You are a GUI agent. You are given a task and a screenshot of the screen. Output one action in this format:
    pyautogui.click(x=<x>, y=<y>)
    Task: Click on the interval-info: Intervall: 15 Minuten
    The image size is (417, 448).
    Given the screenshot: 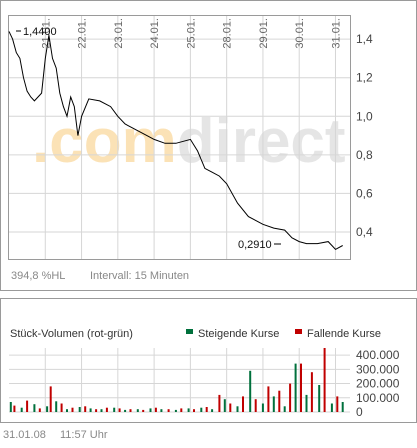 What is the action you would take?
    pyautogui.click(x=139, y=276)
    